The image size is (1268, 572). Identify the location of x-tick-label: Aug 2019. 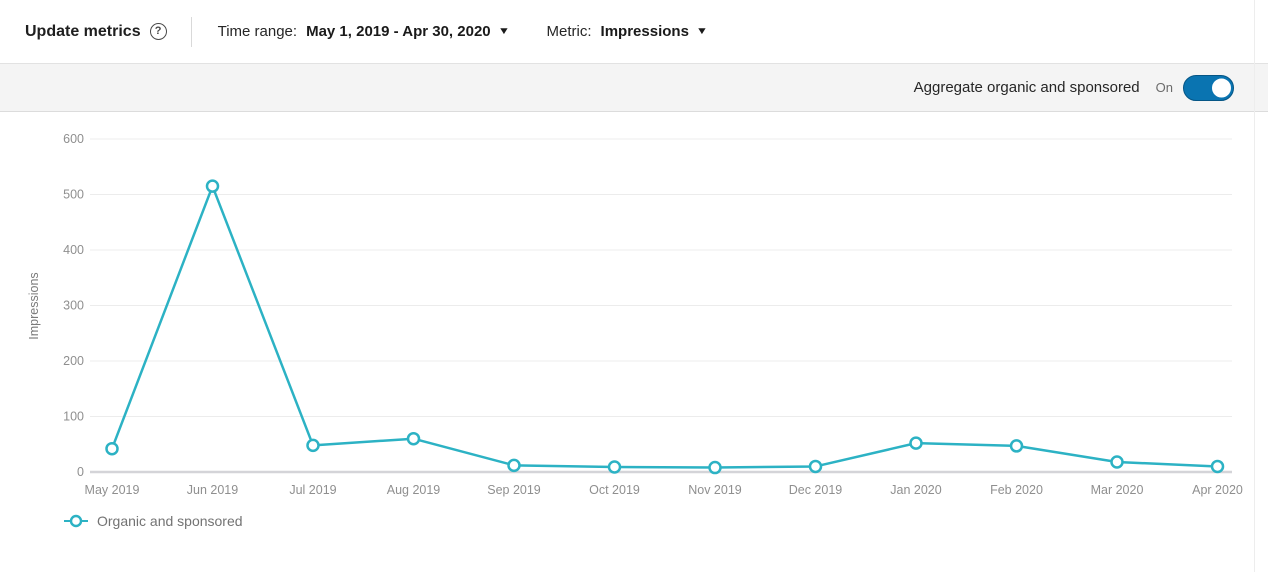
(414, 490).